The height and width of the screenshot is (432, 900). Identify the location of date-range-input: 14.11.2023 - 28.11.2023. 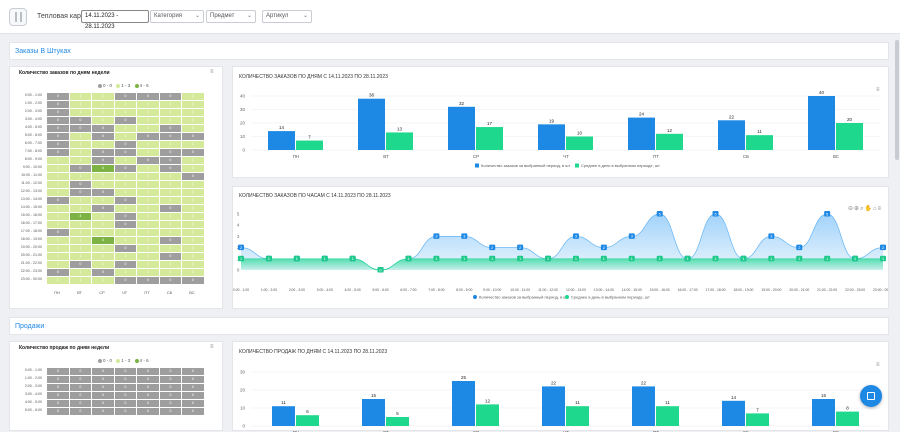
(115, 20).